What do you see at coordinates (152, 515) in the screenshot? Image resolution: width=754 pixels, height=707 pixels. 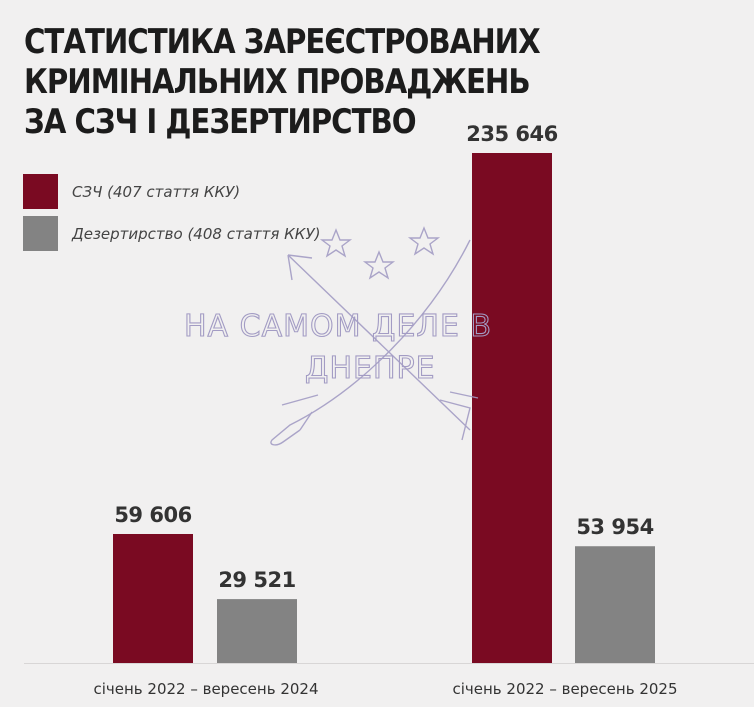 I see `bar-value-szch-period-1: 59 606` at bounding box center [152, 515].